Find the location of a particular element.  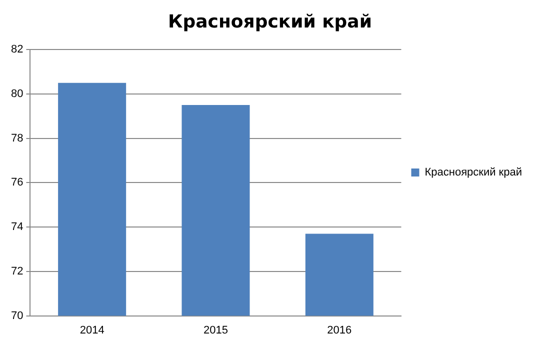

y-tick-label: 74 is located at coordinates (17, 227).